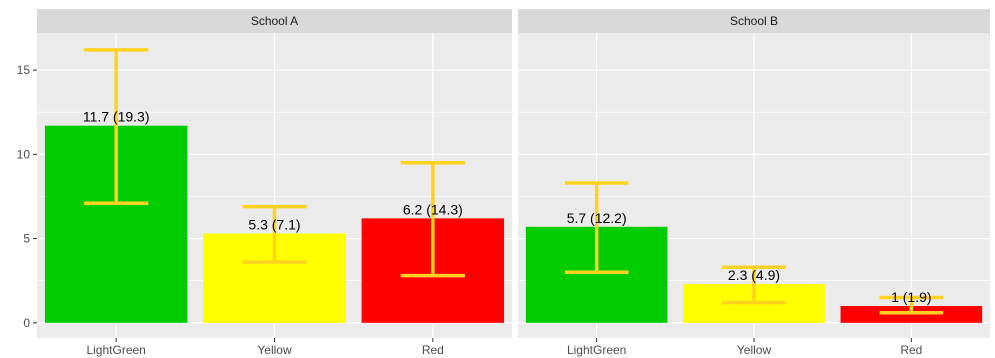  I want to click on y-tick-label: 15, so click(24, 70).